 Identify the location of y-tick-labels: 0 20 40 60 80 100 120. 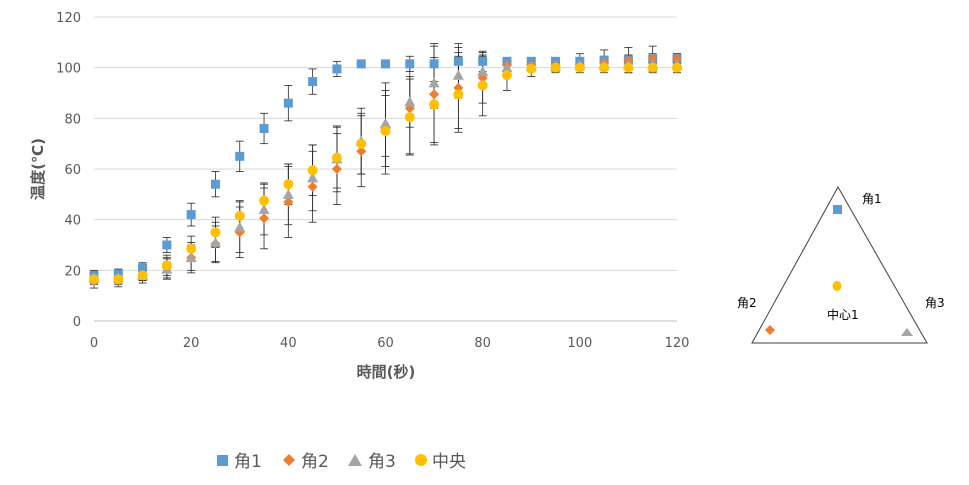
(68, 170).